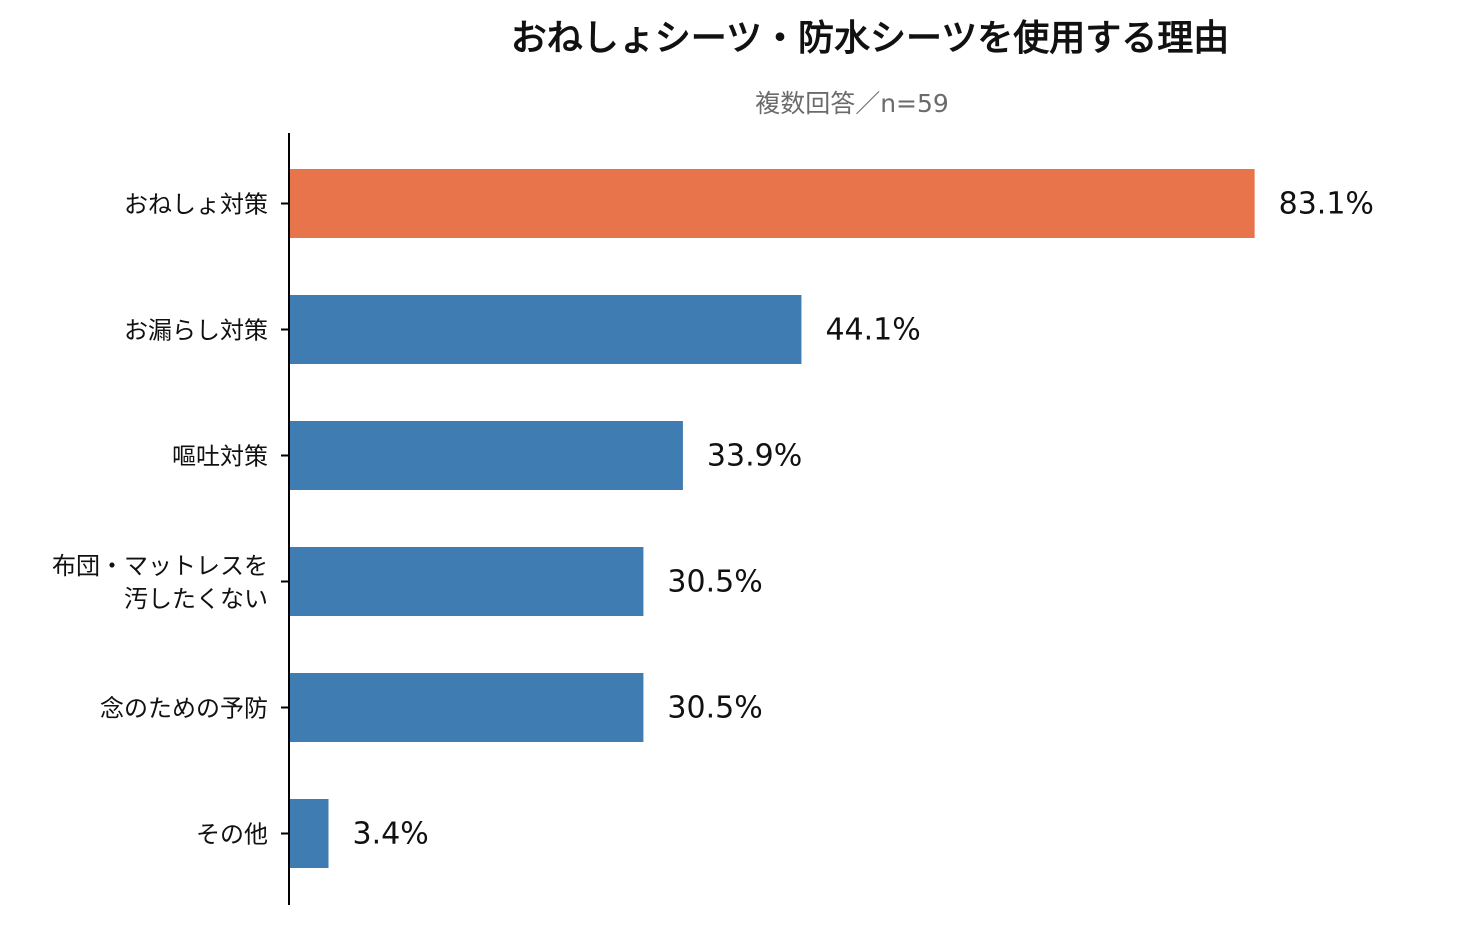 This screenshot has height=928, width=1471. I want to click on category-label-line: 布団・マットレスを, so click(160, 566).